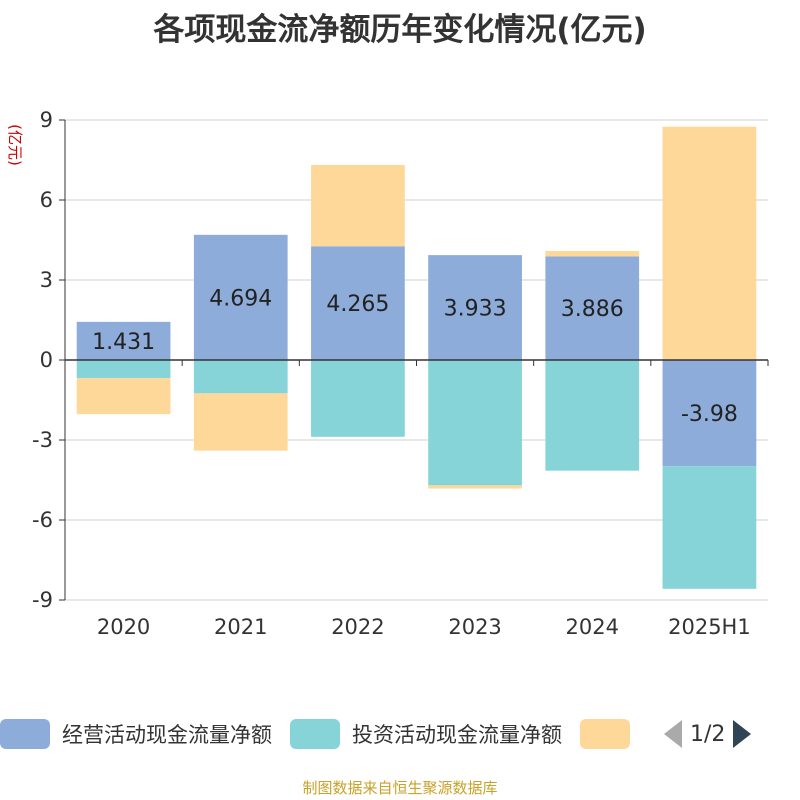 This screenshot has width=800, height=800. I want to click on x-tick-label: 2023, so click(474, 627).